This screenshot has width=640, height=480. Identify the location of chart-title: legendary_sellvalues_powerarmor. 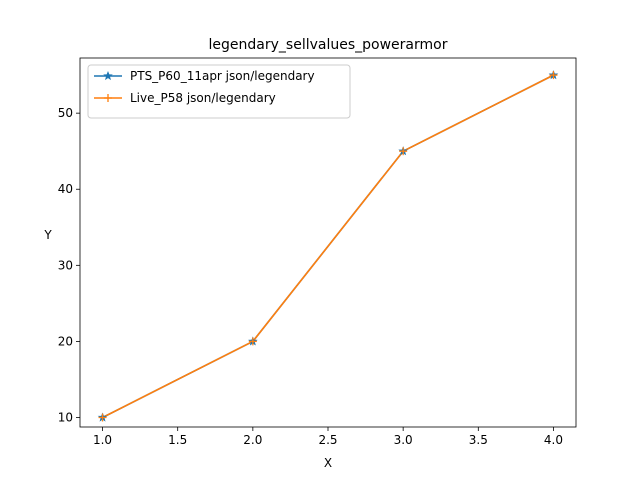
(328, 45).